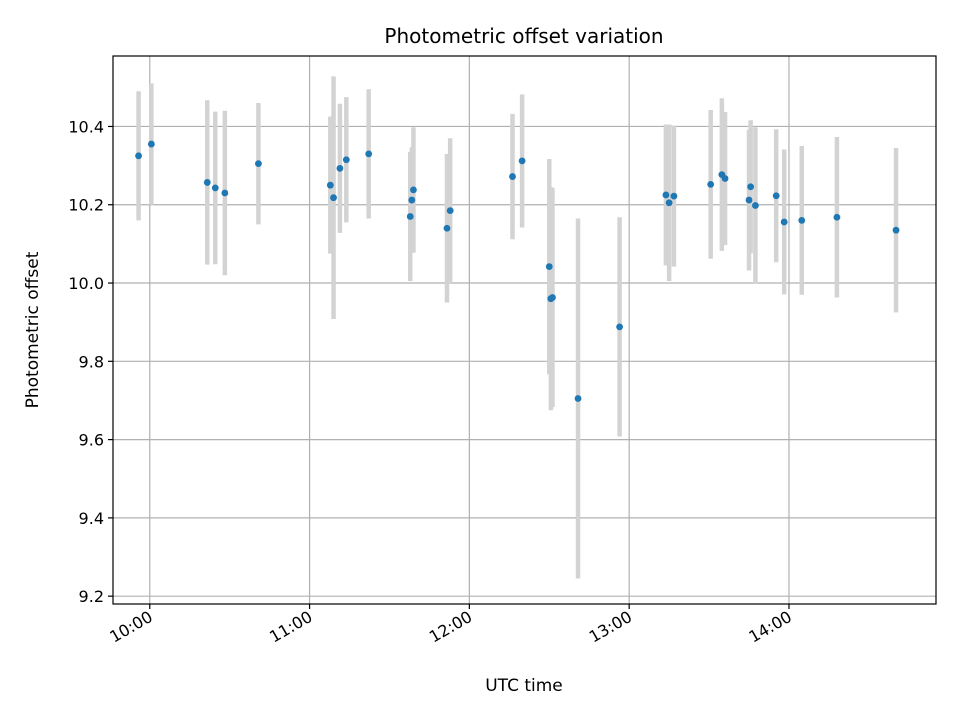 Image resolution: width=960 pixels, height=720 pixels. Describe the element at coordinates (86, 126) in the screenshot. I see `y-tick-label: 10.4` at that location.